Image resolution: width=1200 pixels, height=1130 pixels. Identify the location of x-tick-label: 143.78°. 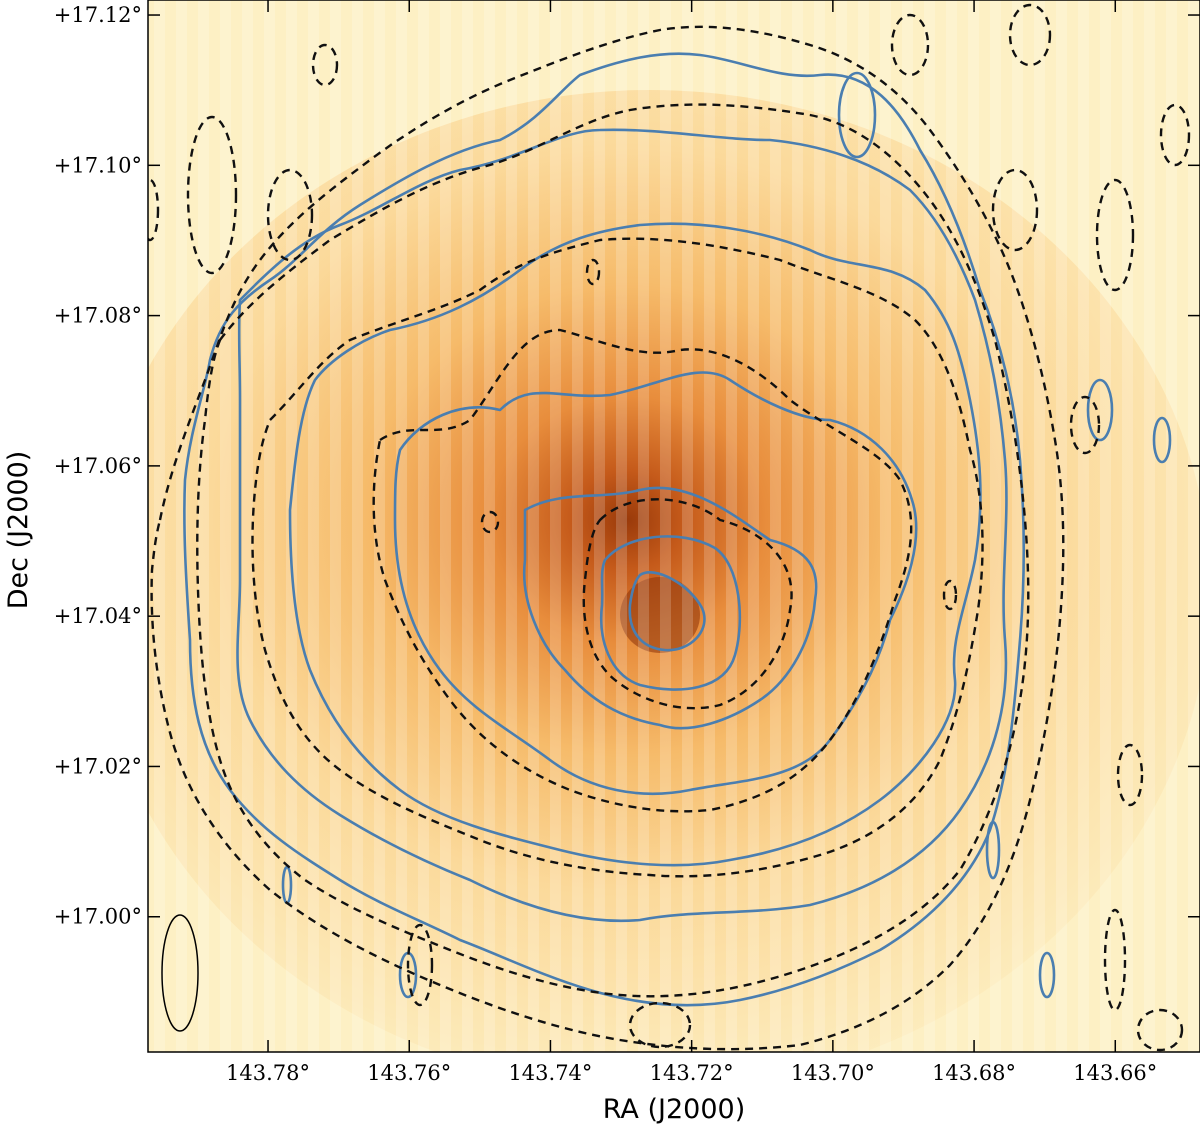
(268, 1073).